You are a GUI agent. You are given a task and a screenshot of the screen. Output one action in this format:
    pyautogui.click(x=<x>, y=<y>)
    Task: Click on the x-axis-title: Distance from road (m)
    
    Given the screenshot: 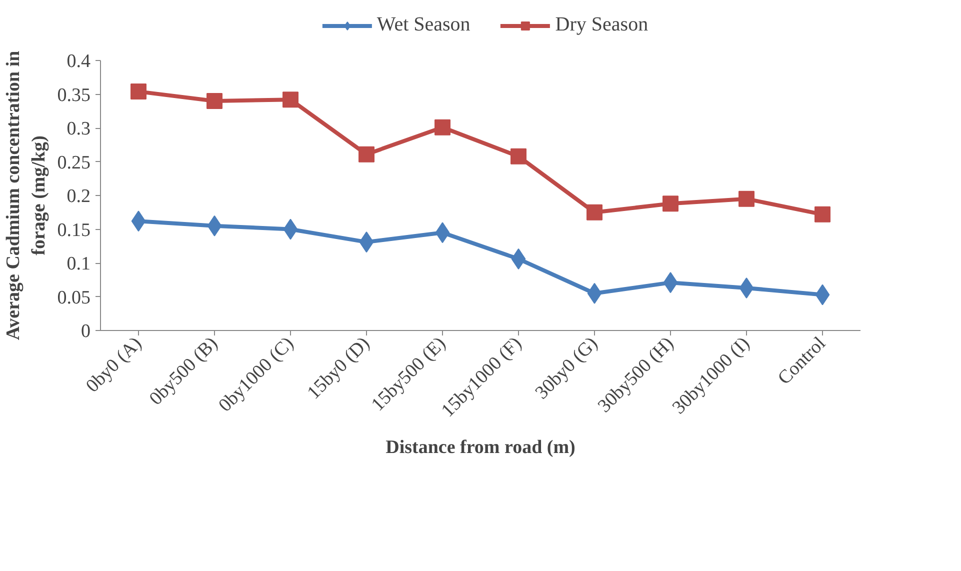 What is the action you would take?
    pyautogui.click(x=481, y=447)
    